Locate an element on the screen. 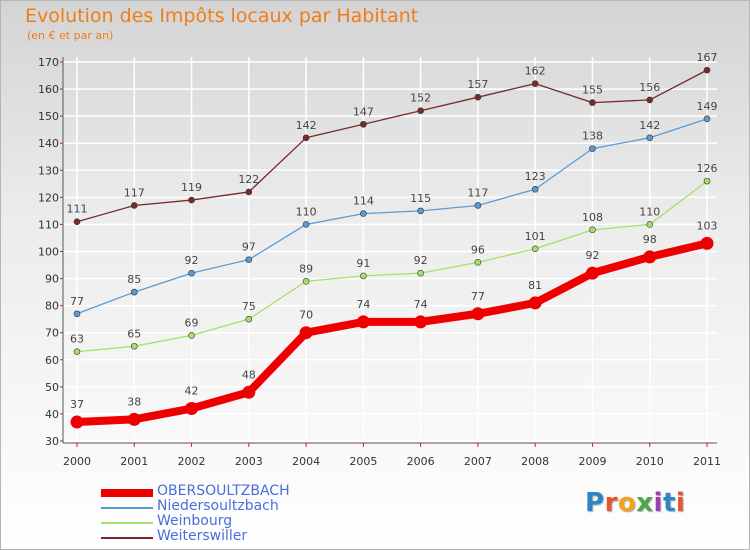 The height and width of the screenshot is (550, 750). data-label: 108 is located at coordinates (592, 217).